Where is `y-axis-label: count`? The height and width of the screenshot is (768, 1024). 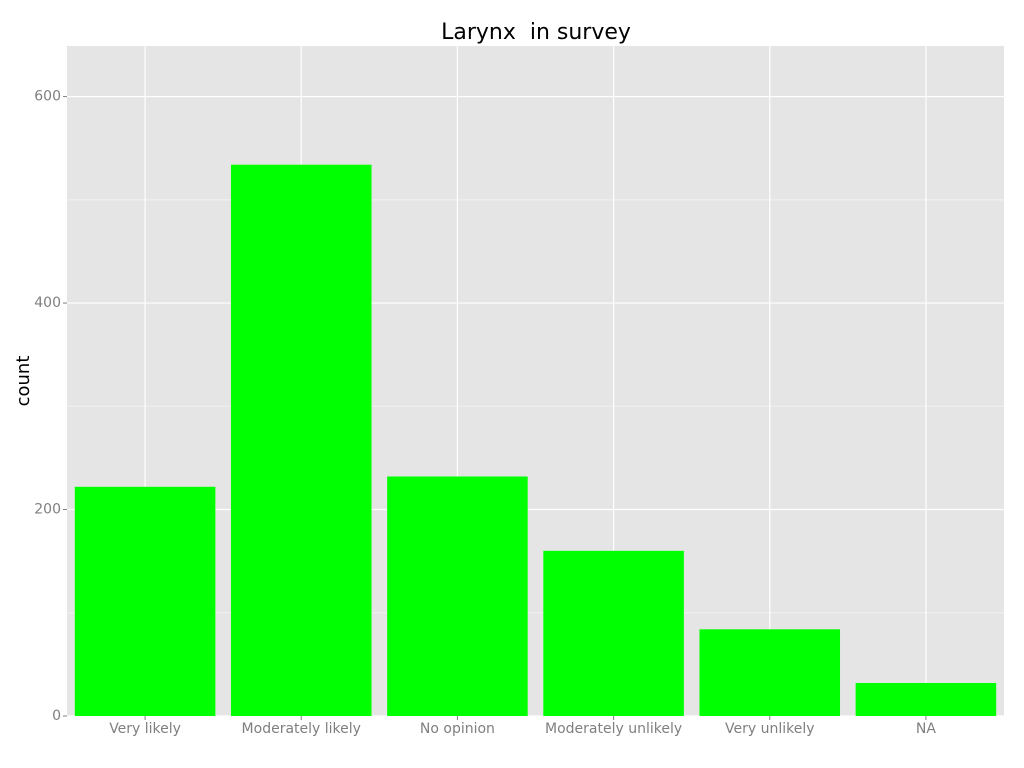
y-axis-label: count is located at coordinates (23, 381).